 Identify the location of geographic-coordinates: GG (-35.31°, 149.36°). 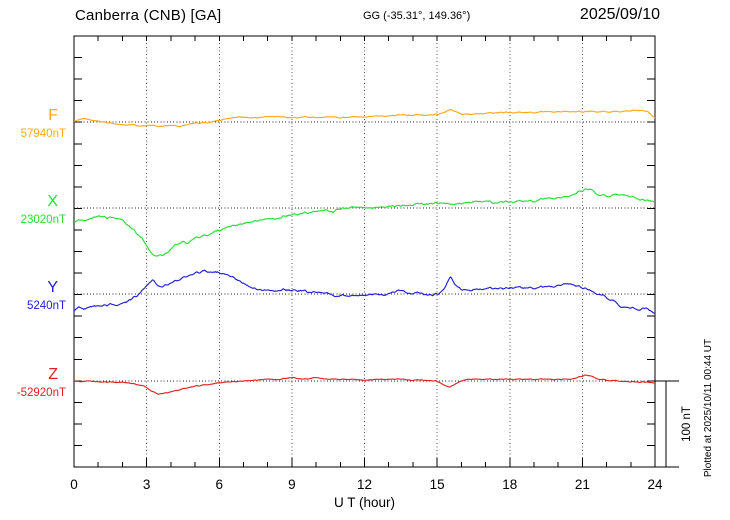
(417, 16).